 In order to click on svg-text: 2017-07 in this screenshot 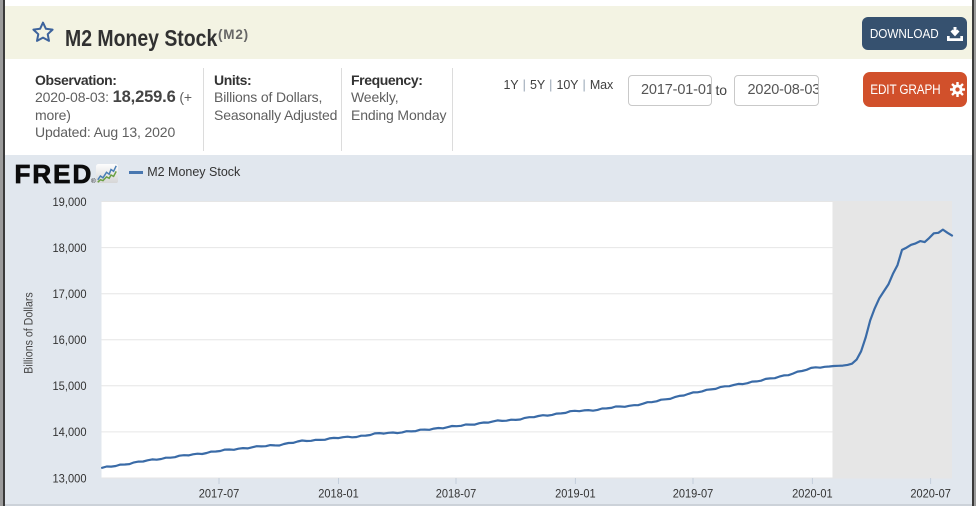, I will do `click(218, 494)`.